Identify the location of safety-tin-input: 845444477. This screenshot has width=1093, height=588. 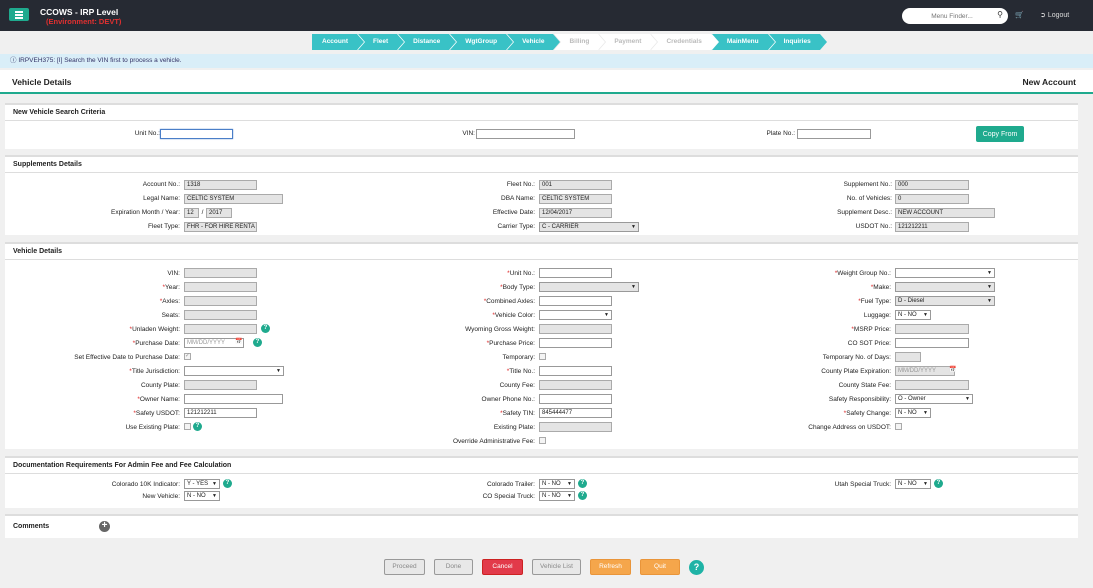
(575, 413).